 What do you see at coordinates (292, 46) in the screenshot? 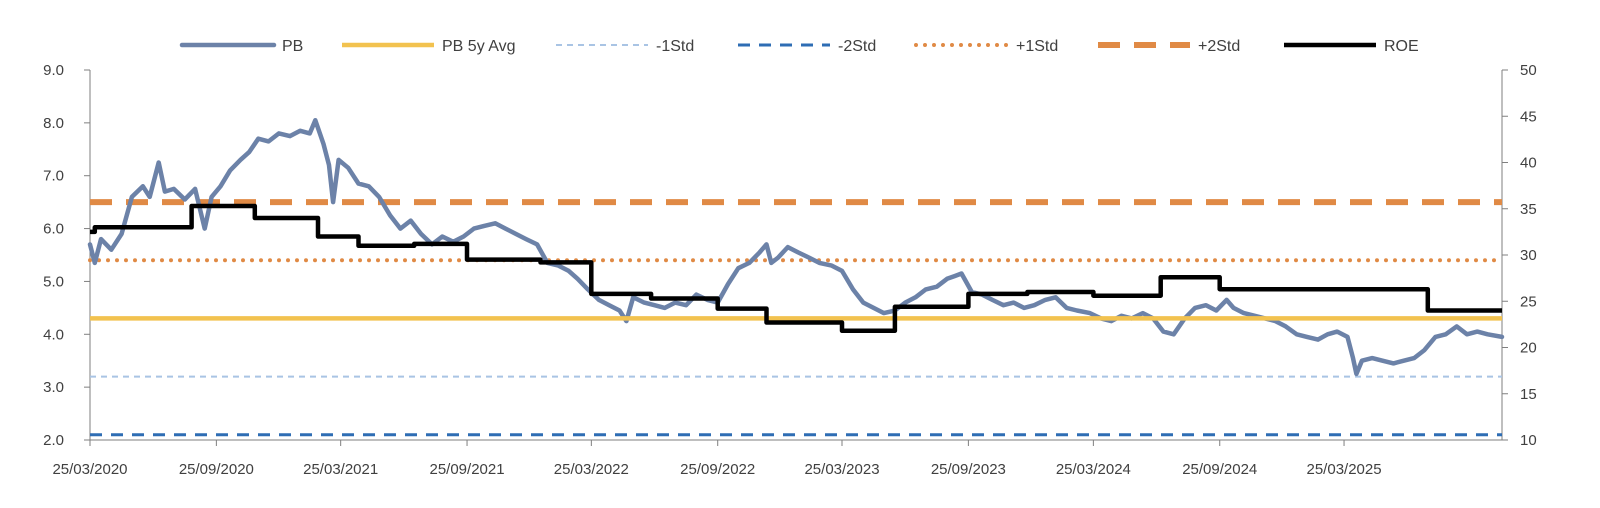
I see `legend-label-pb: PB` at bounding box center [292, 46].